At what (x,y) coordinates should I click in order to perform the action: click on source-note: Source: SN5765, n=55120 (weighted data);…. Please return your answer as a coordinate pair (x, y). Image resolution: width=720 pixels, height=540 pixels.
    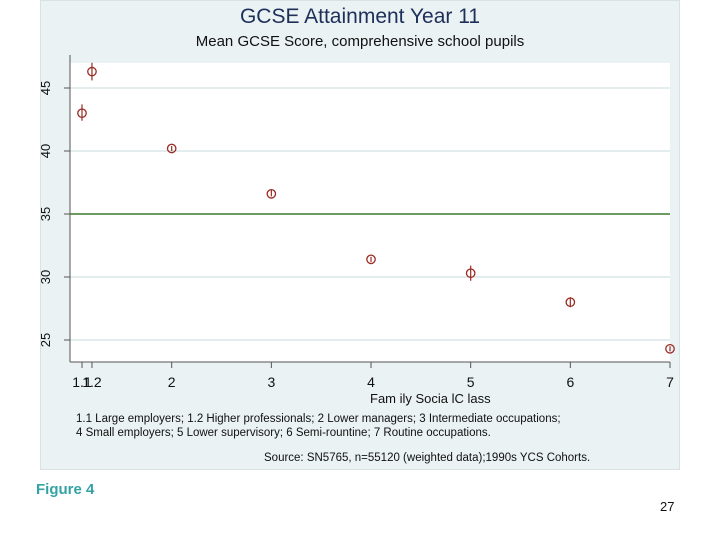
    Looking at the image, I should click on (427, 458).